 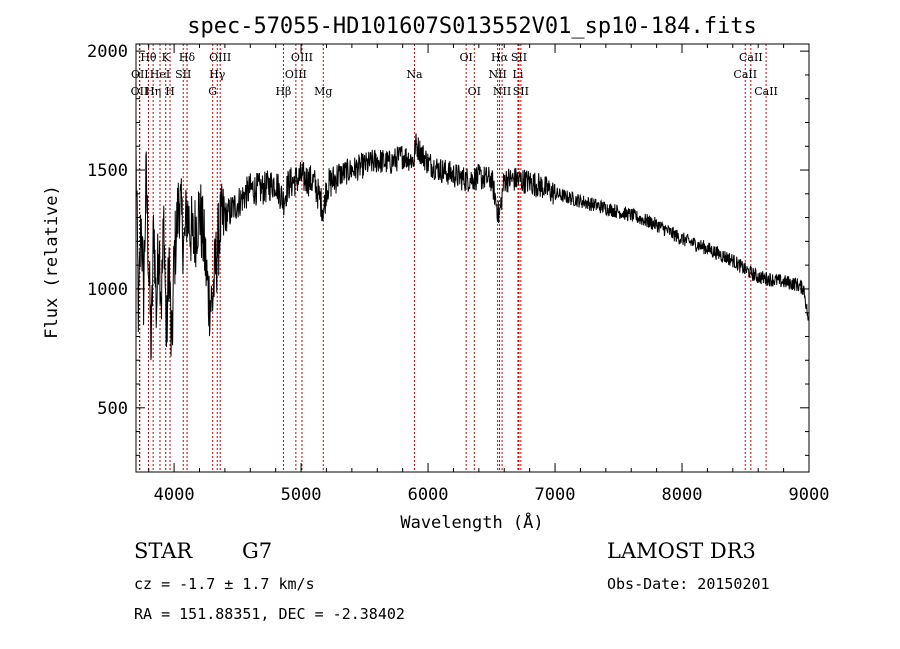 I want to click on spectral-line-label: Li, so click(x=518, y=74).